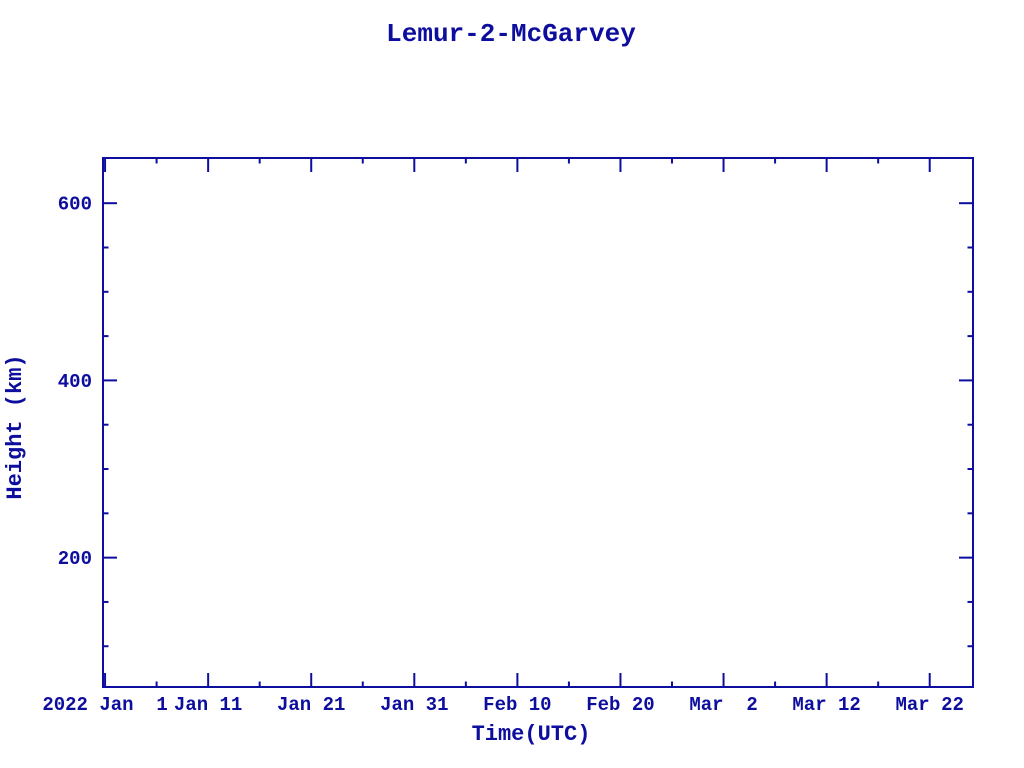 This screenshot has width=1024, height=768. I want to click on y-axis-title: Height (km), so click(15, 426).